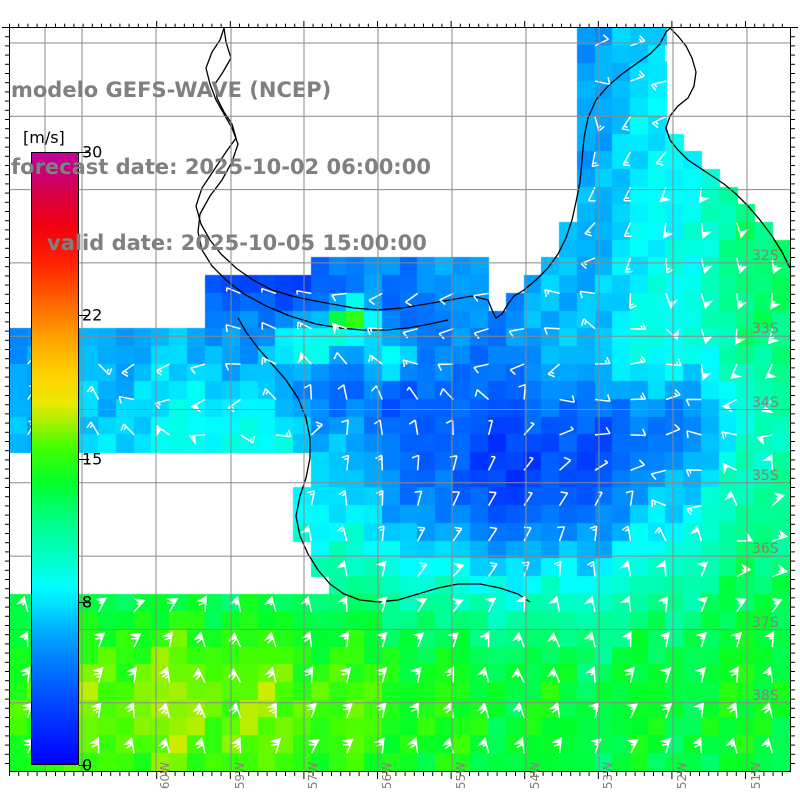 Image resolution: width=800 pixels, height=800 pixels. I want to click on colorbar-tick-label: 0, so click(87, 765).